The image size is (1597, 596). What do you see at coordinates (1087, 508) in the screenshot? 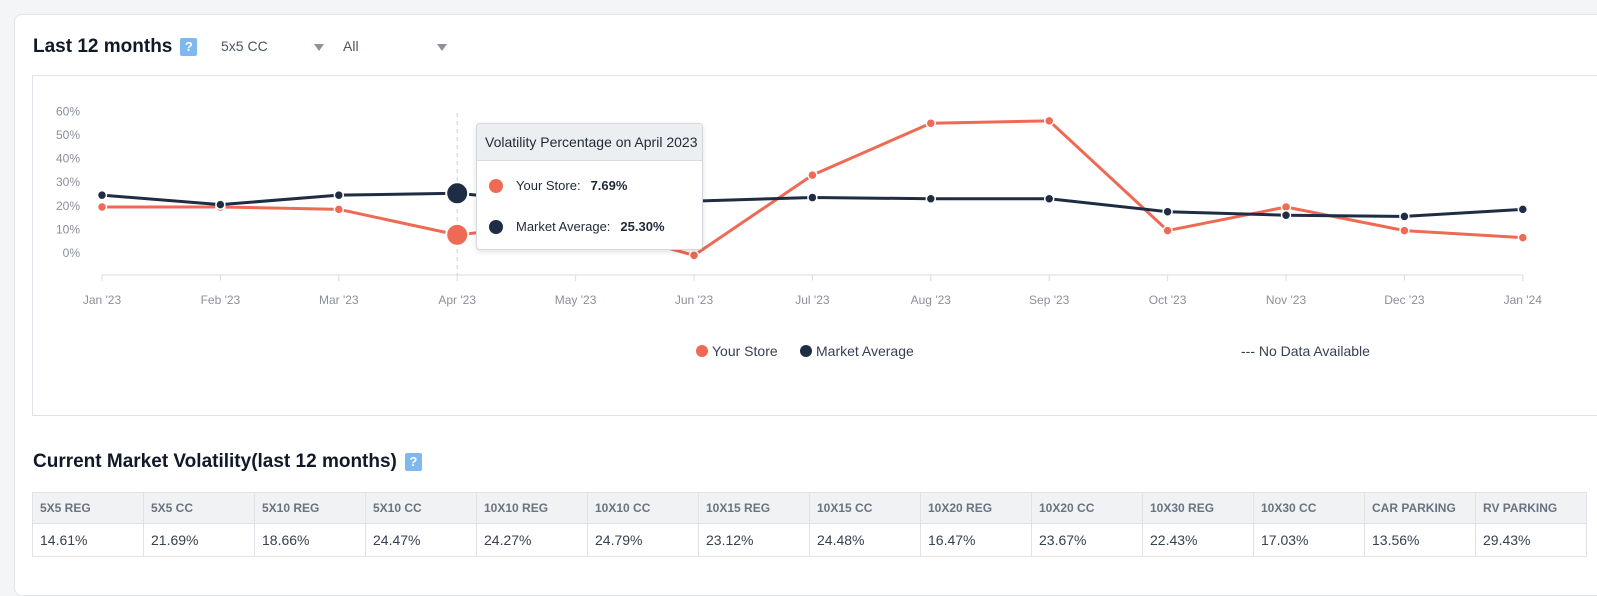
I see `column-header: 10X20 CC` at bounding box center [1087, 508].